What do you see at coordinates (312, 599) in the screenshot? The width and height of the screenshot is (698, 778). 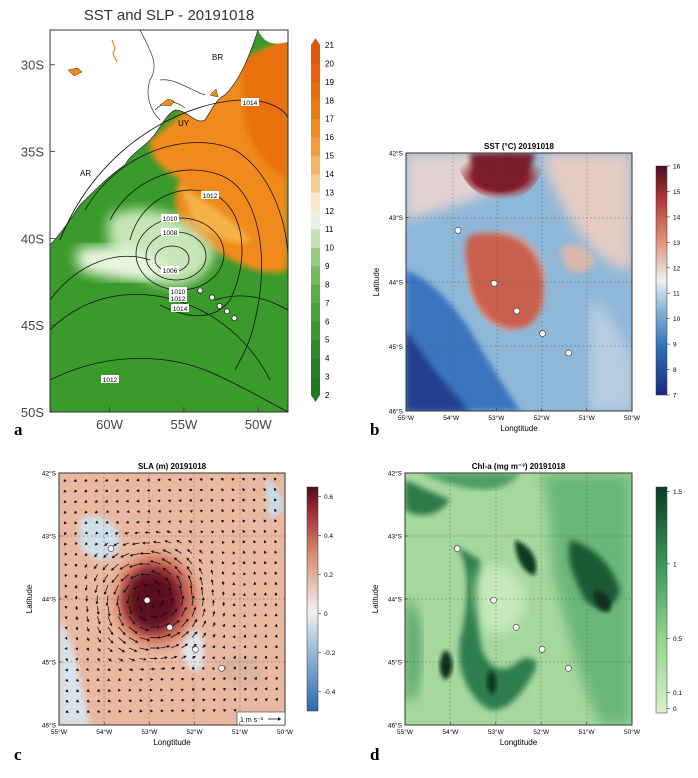 I see `colorbar-sla-c` at bounding box center [312, 599].